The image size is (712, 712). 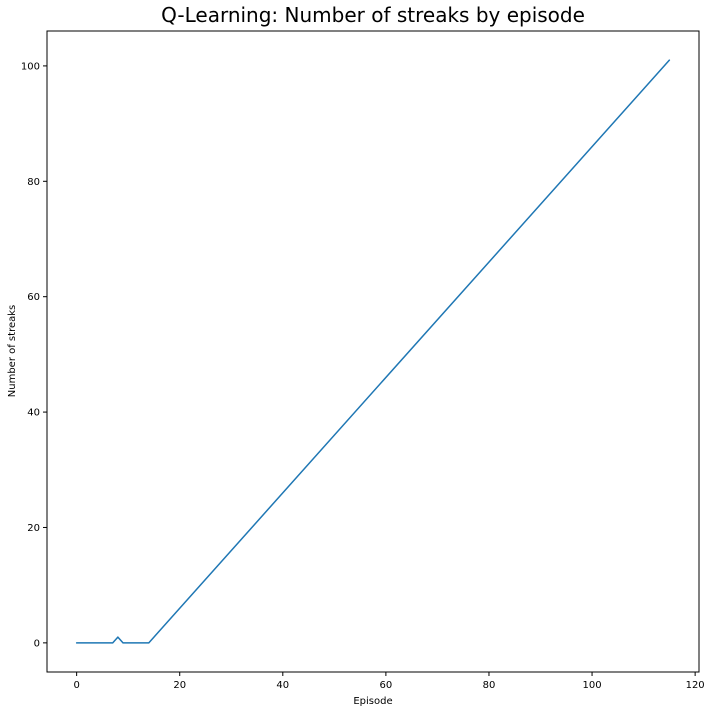 What do you see at coordinates (33, 297) in the screenshot?
I see `y-tick-label: 60` at bounding box center [33, 297].